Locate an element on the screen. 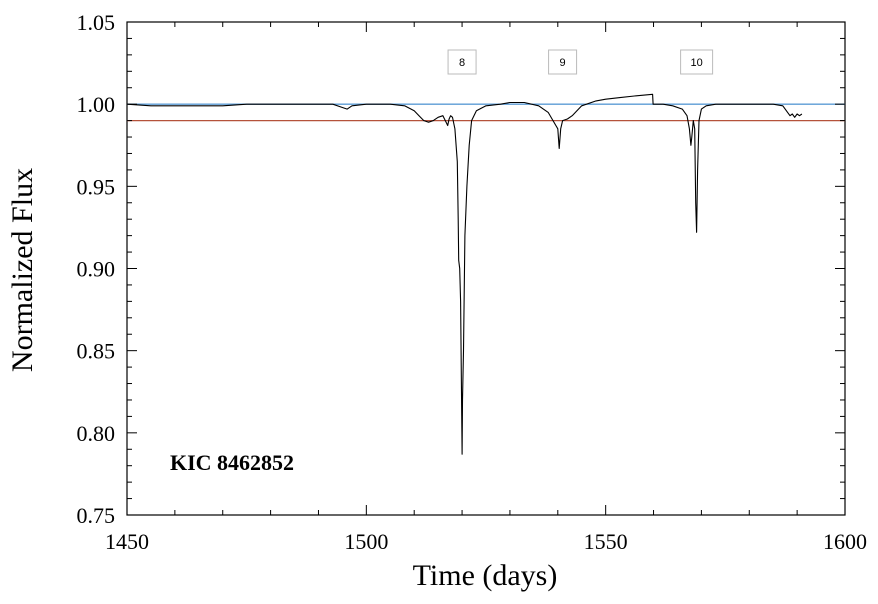 The image size is (878, 604). y-tick-label: 0.90 is located at coordinates (96, 269).